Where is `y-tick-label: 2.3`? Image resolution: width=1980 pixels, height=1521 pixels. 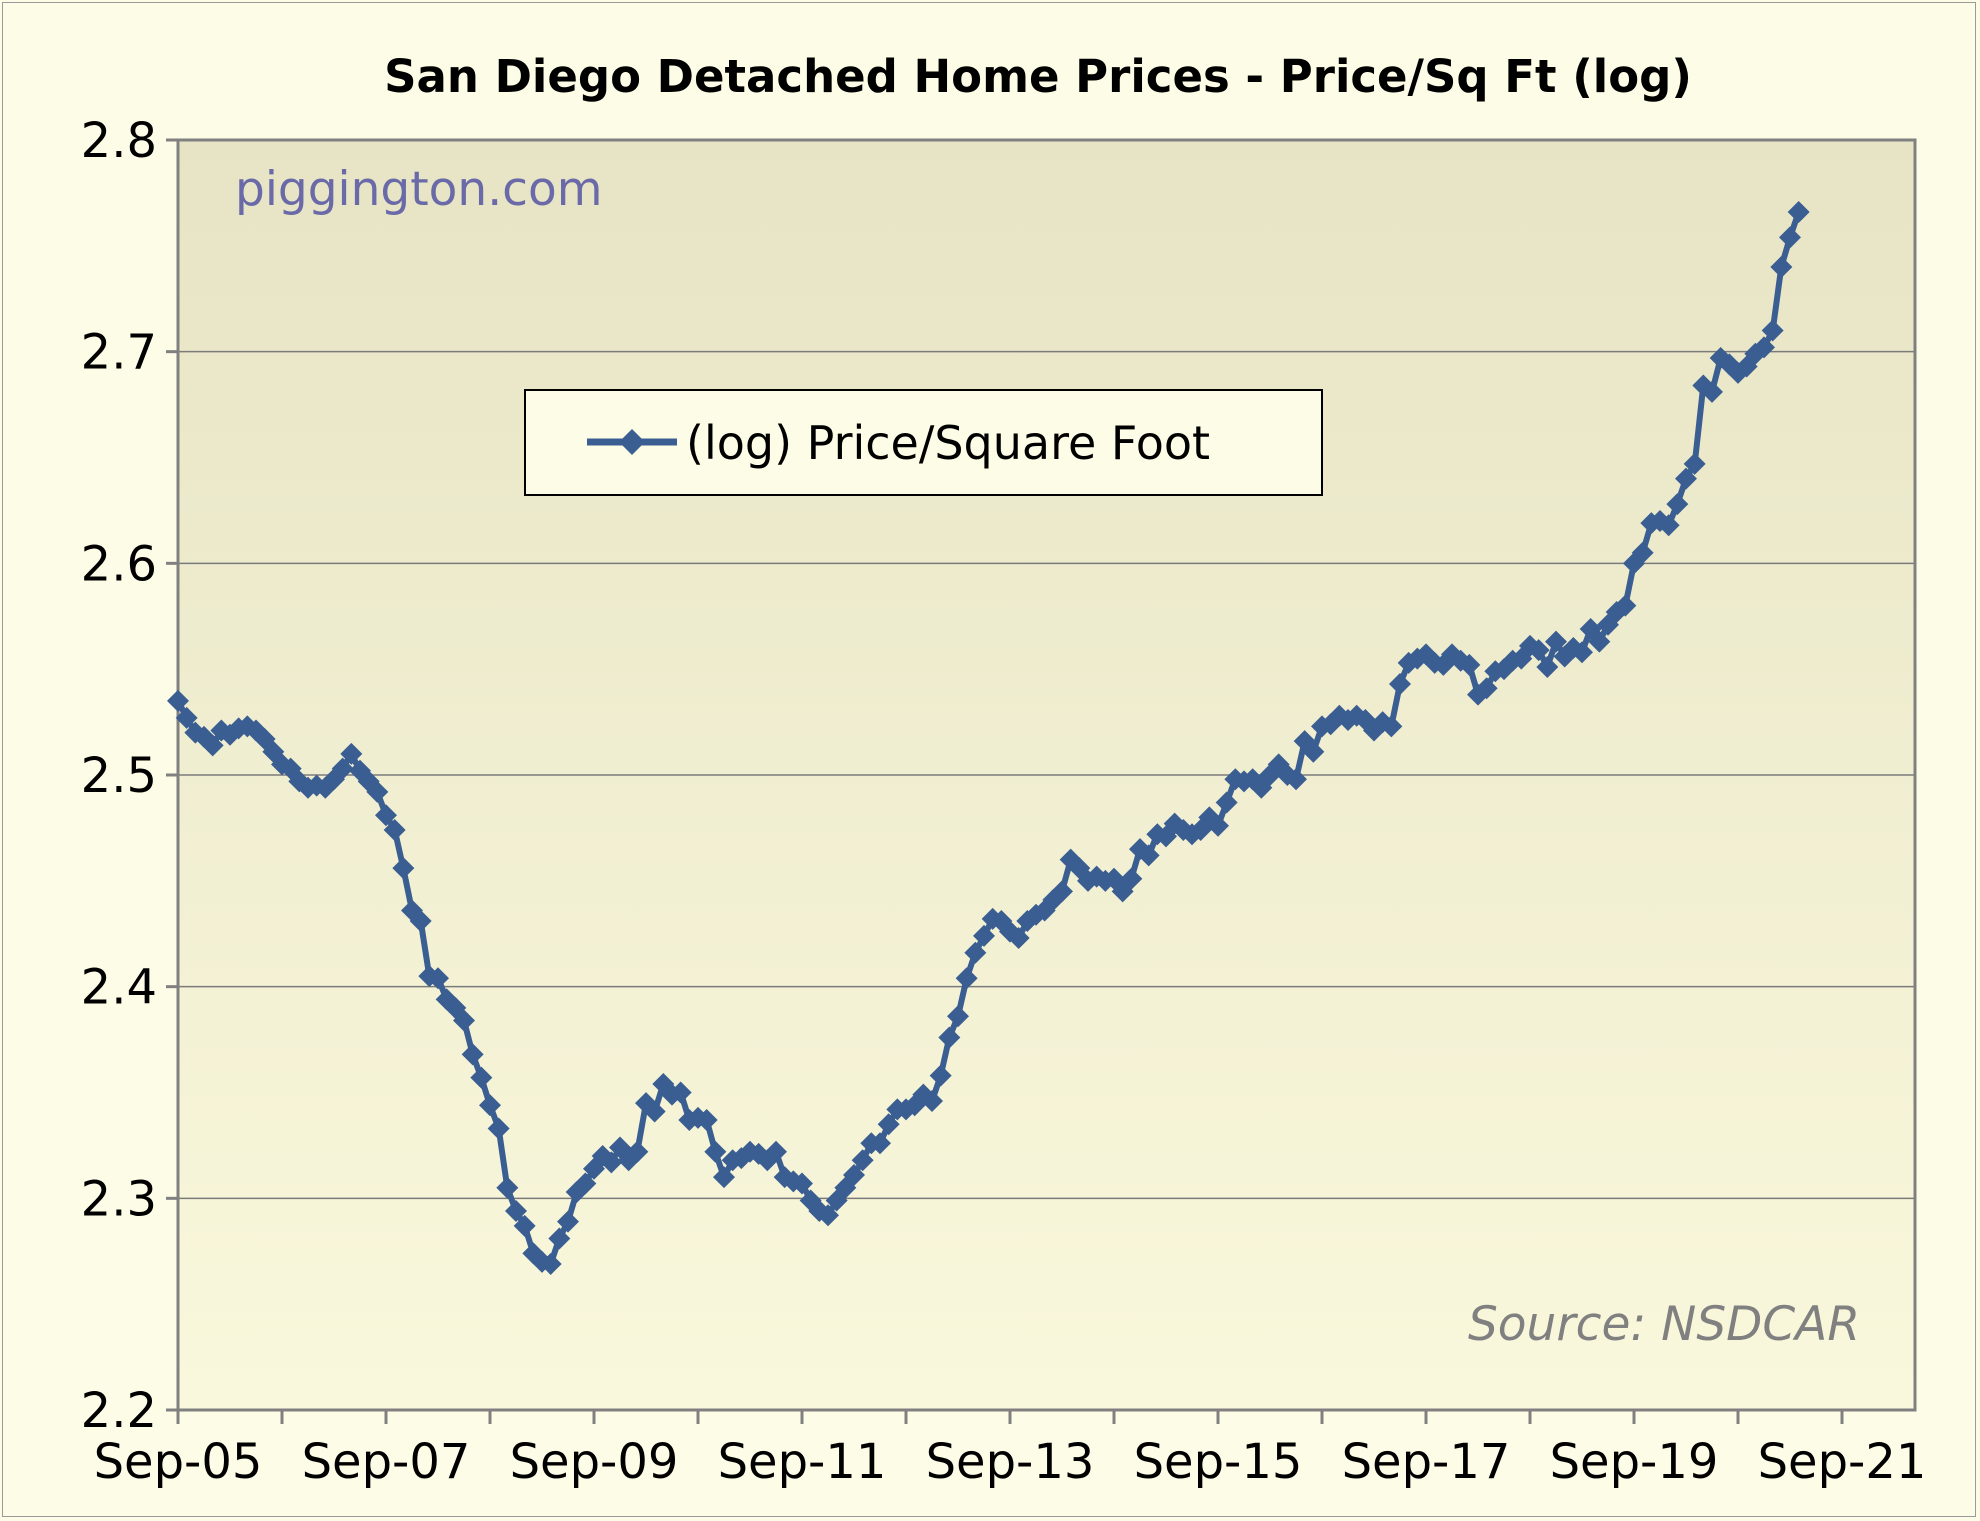 y-tick-label: 2.3 is located at coordinates (119, 1199).